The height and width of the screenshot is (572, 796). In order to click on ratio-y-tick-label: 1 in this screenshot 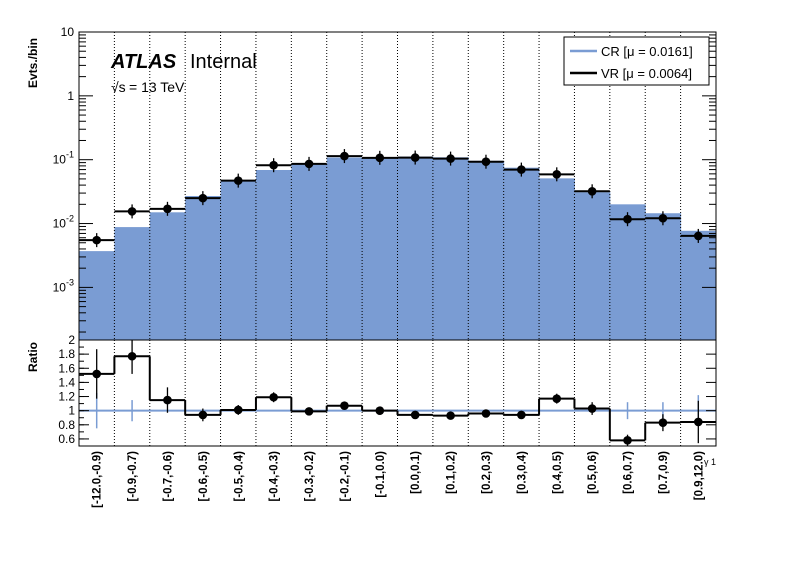, I will do `click(71, 411)`.